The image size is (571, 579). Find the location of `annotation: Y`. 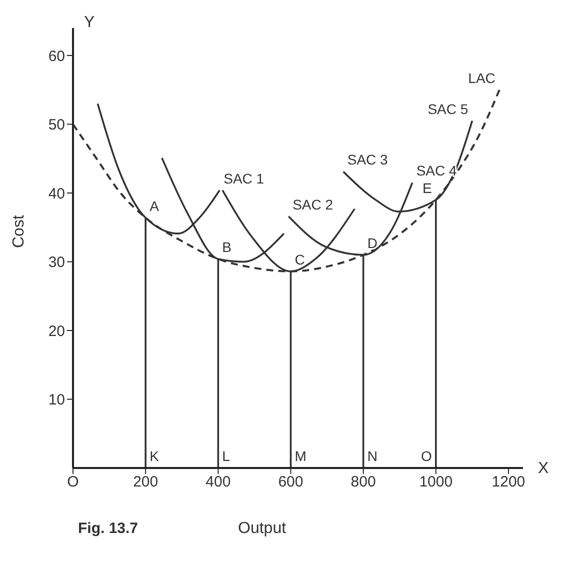

annotation: Y is located at coordinates (89, 23).